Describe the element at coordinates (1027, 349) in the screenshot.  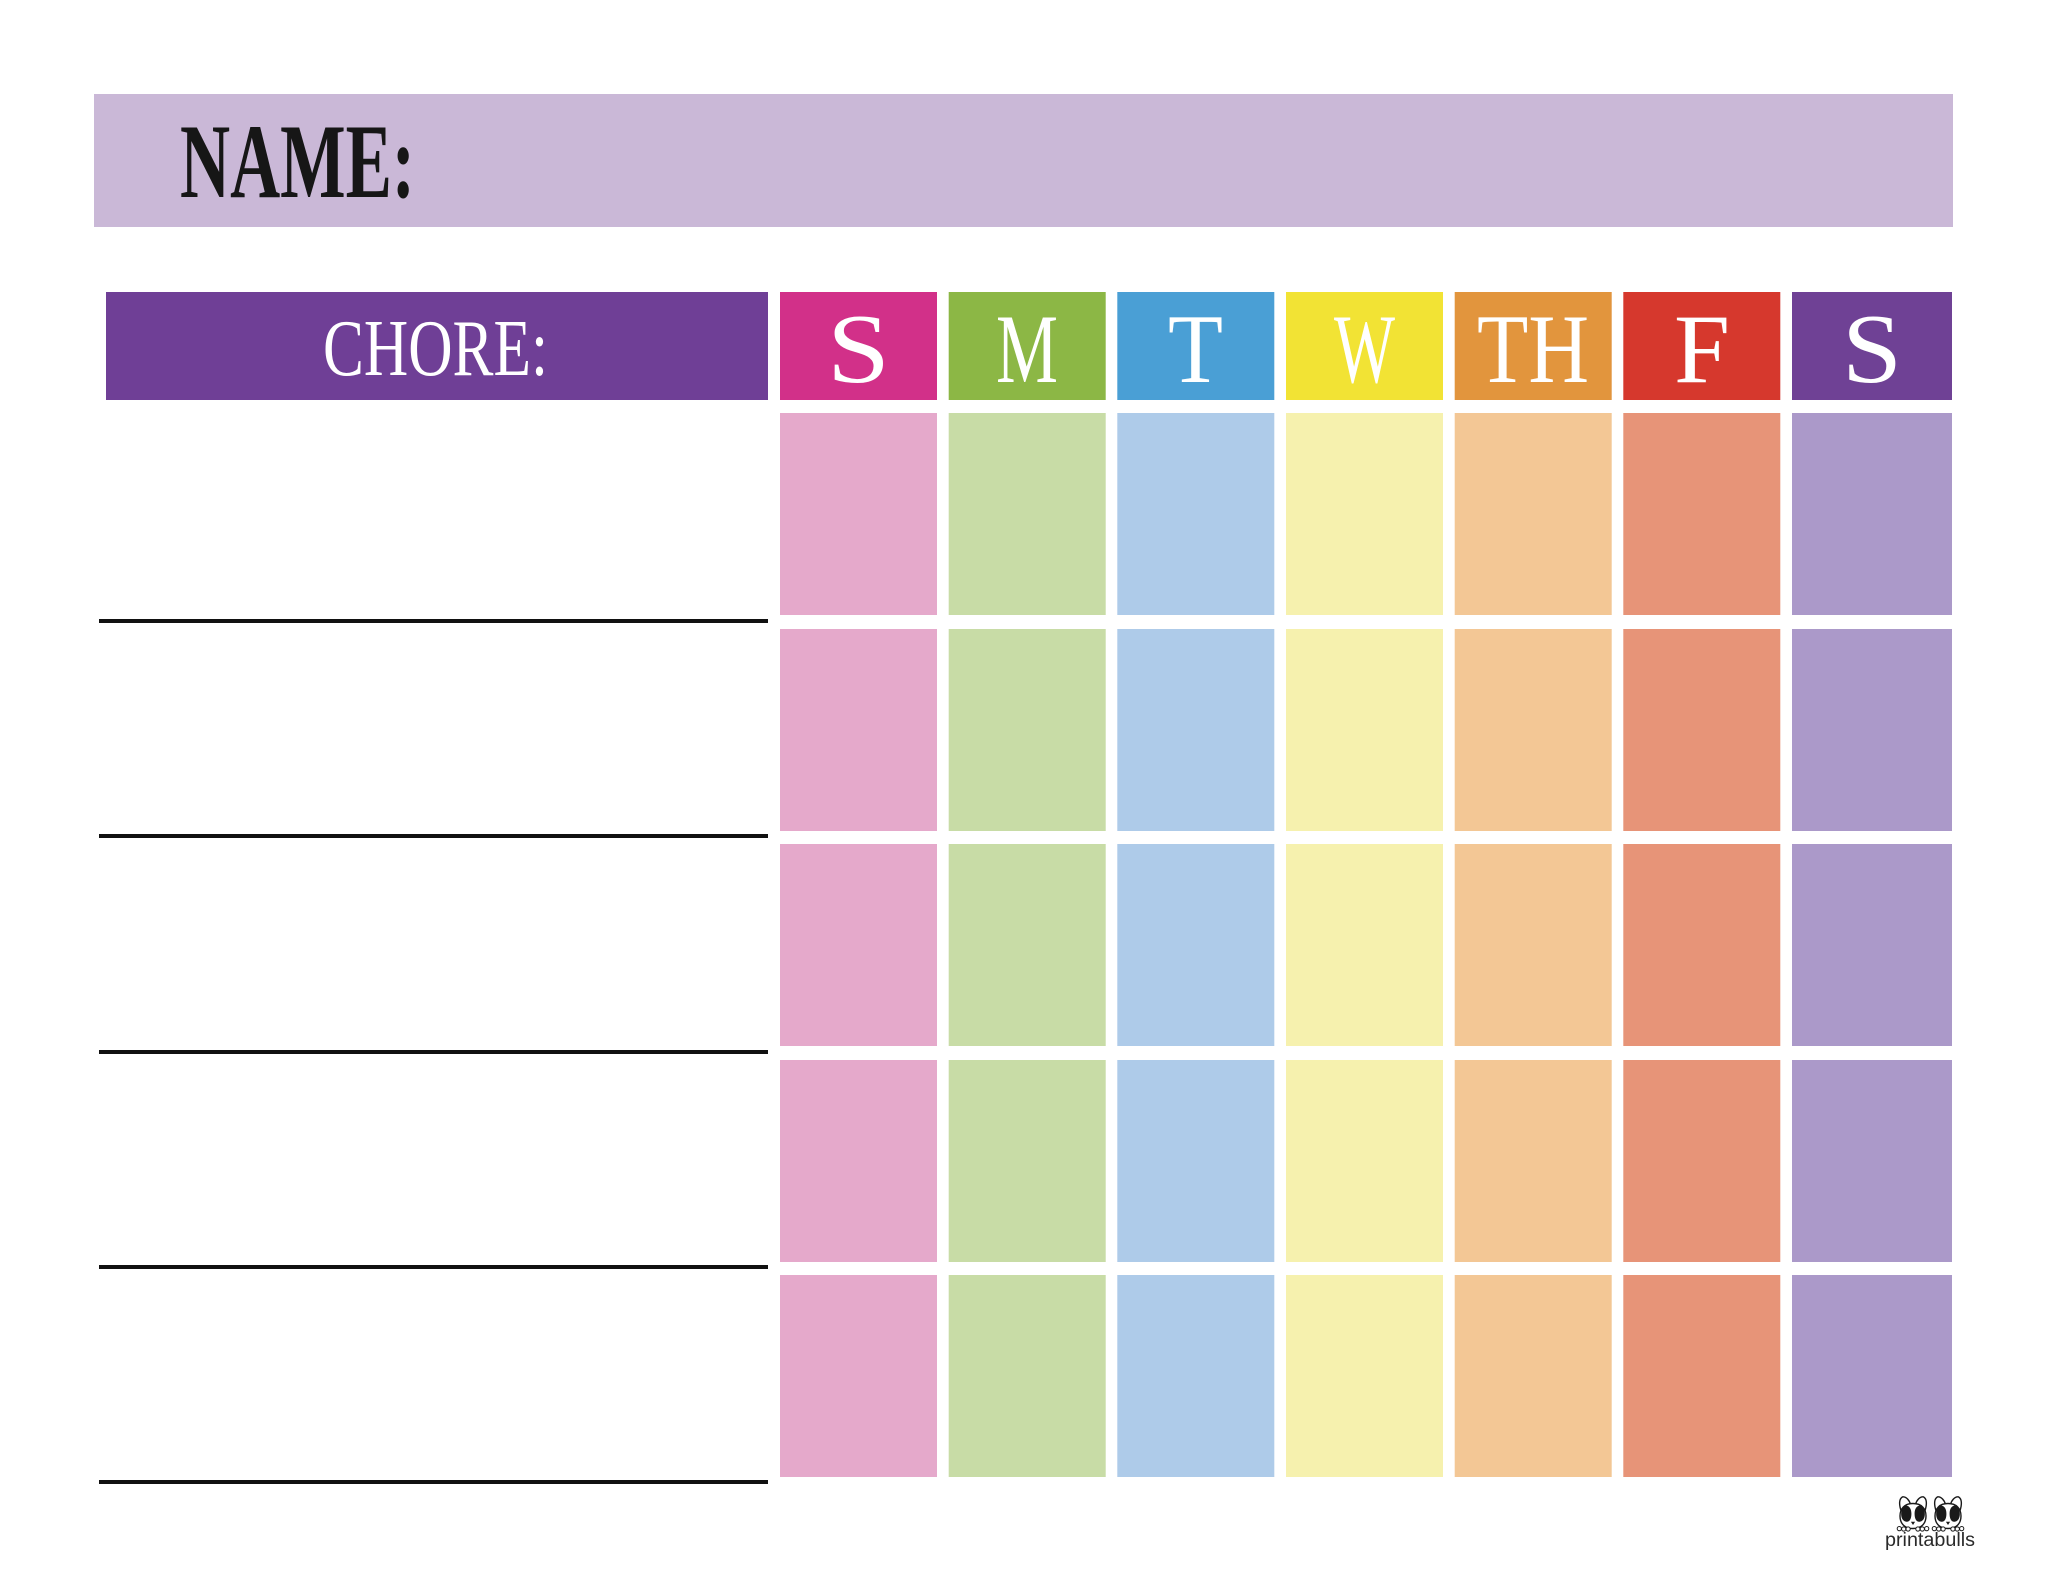
I see `svg-text: M` at that location.